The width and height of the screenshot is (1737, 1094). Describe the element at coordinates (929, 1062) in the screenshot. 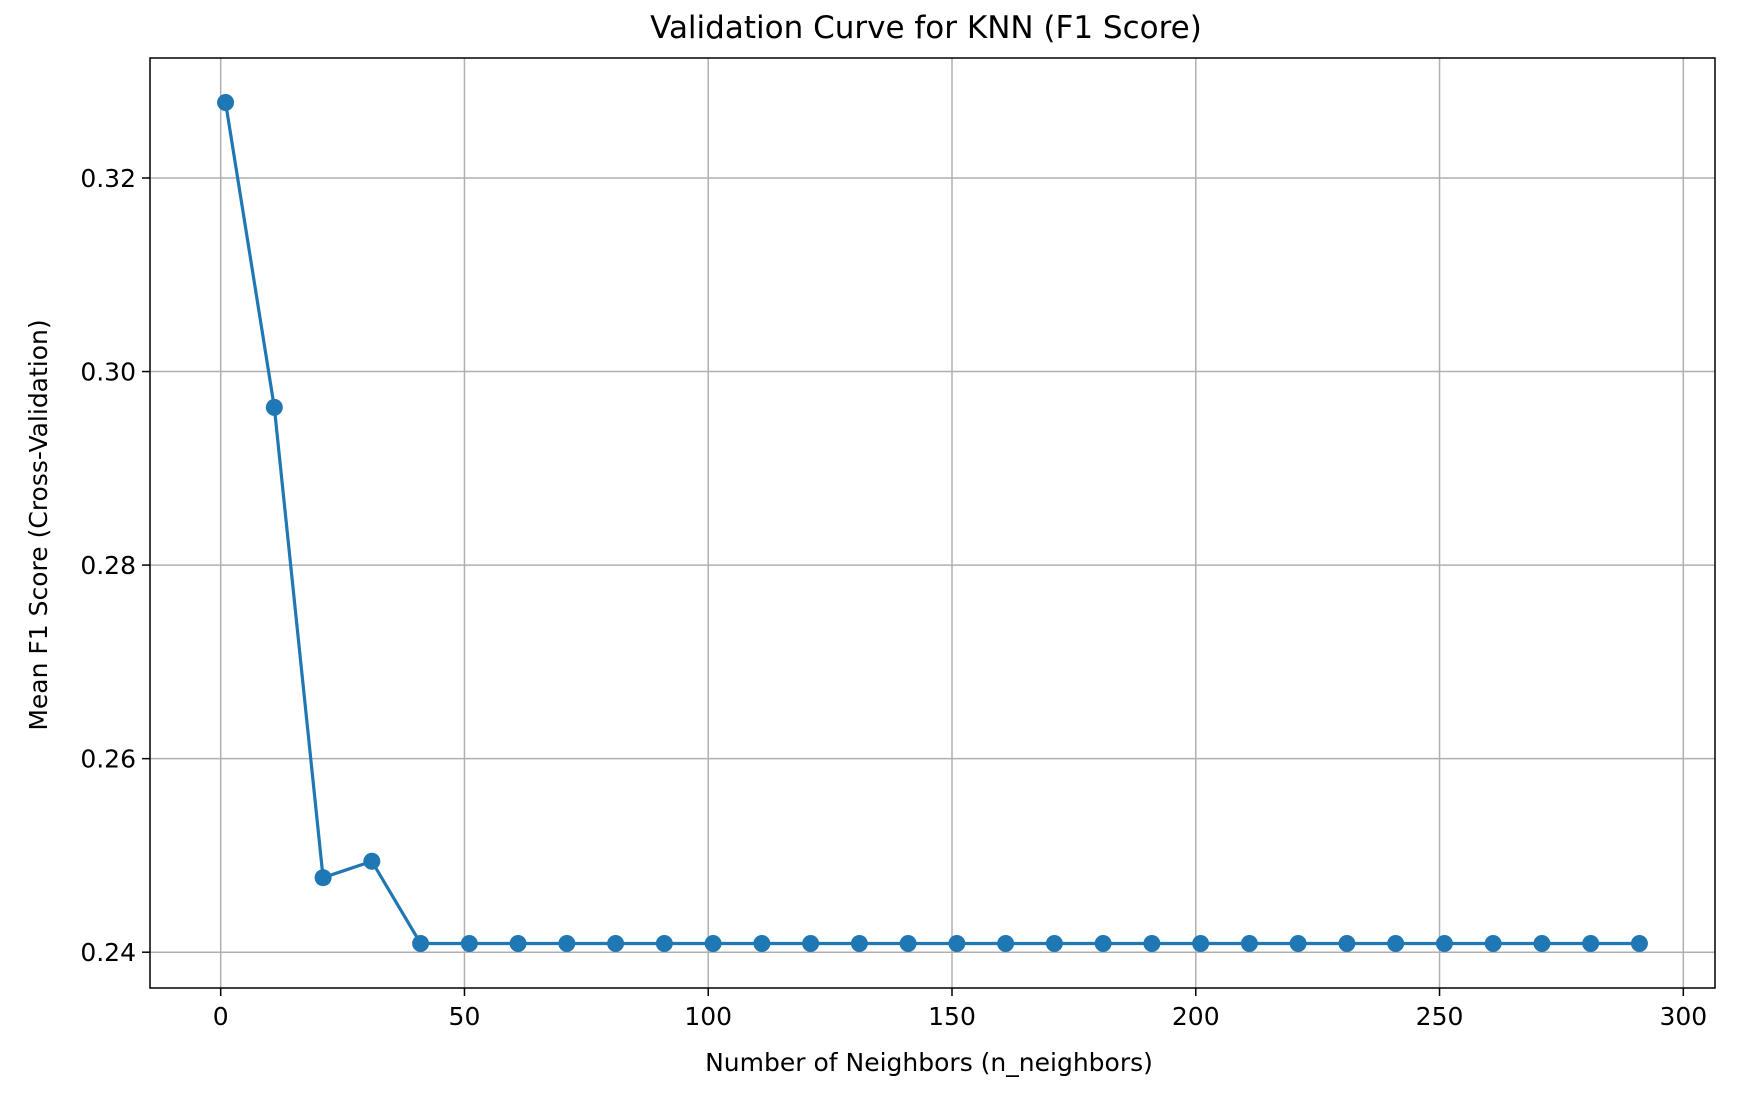

I see `x-axis-label: Number of Neighbors (n_neighbors)` at that location.